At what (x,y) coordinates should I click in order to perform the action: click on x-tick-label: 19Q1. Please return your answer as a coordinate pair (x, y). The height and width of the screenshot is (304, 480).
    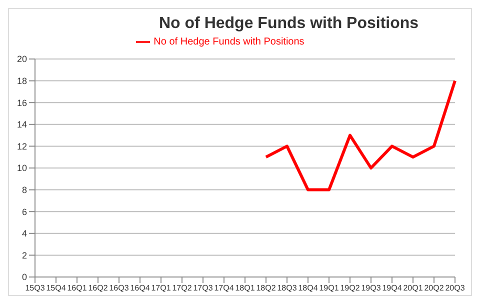
    Looking at the image, I should click on (329, 288).